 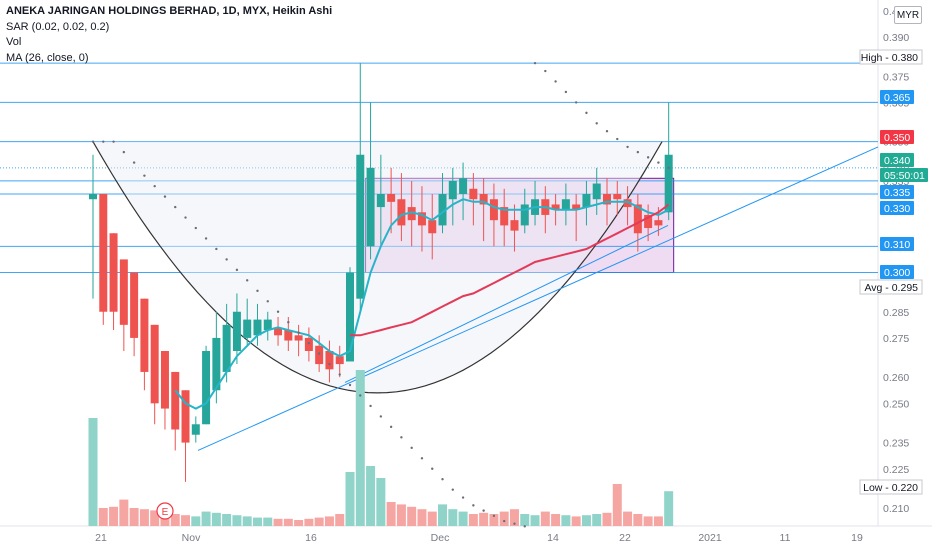 I want to click on price-tag: Avg - 0.295, so click(x=891, y=287).